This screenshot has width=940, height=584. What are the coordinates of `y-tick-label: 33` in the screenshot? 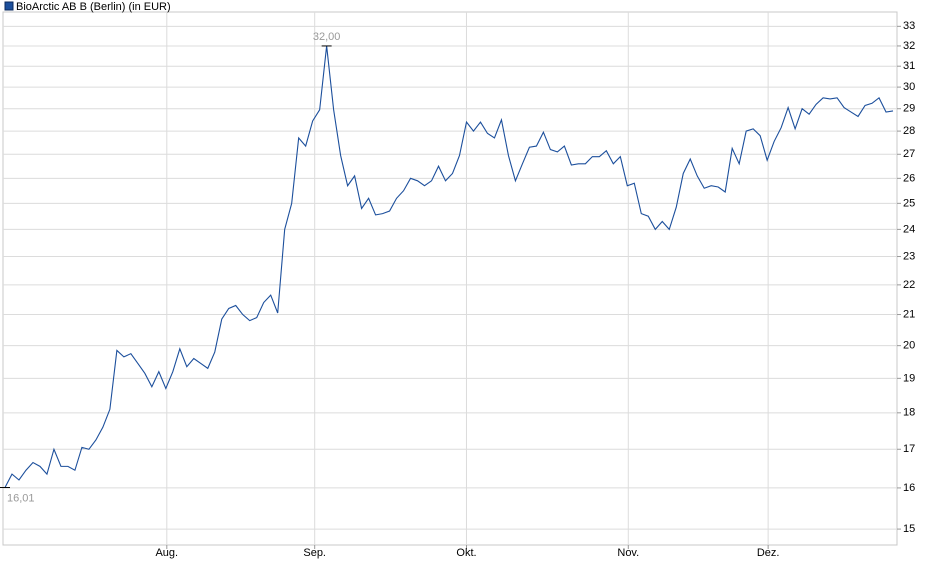 It's located at (909, 26).